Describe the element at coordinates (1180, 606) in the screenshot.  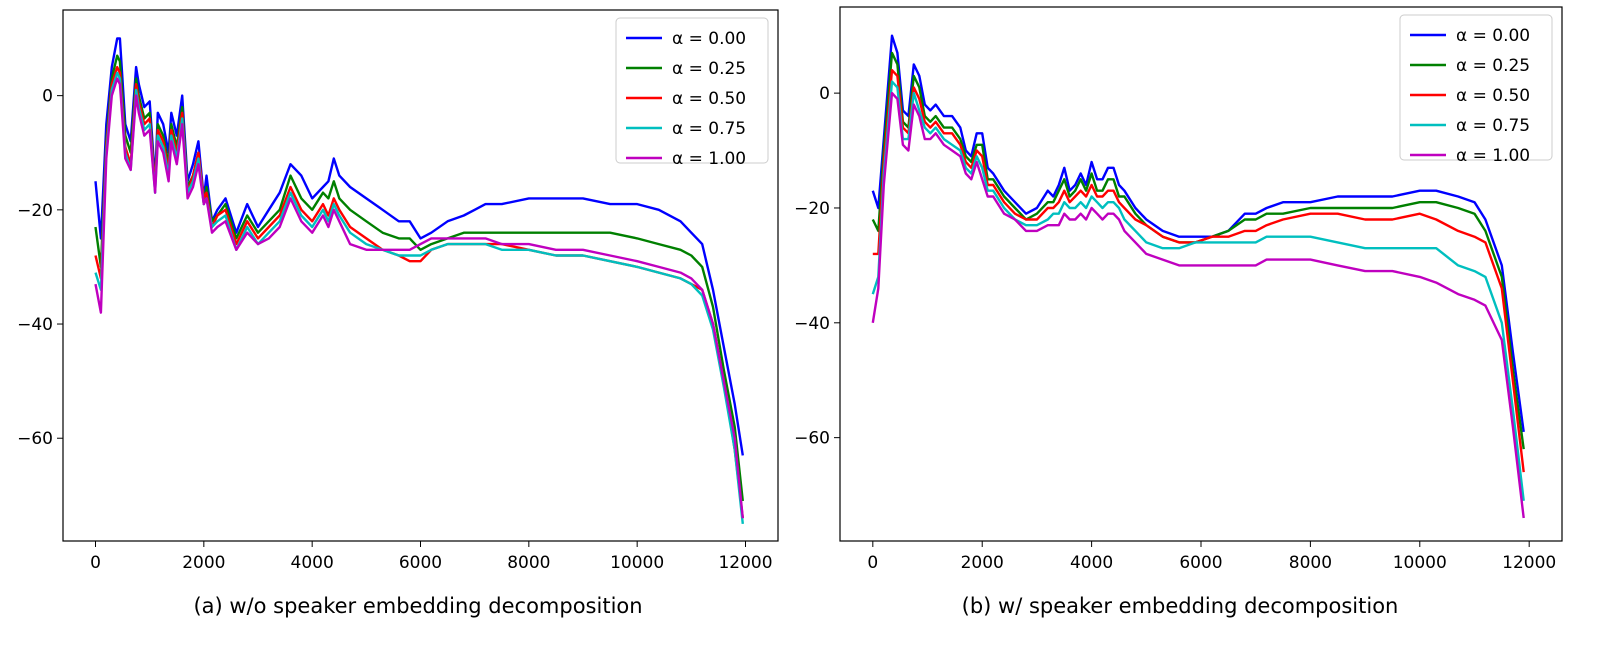
I see `panel-caption: (b) w/ speaker embedding decomposition` at that location.